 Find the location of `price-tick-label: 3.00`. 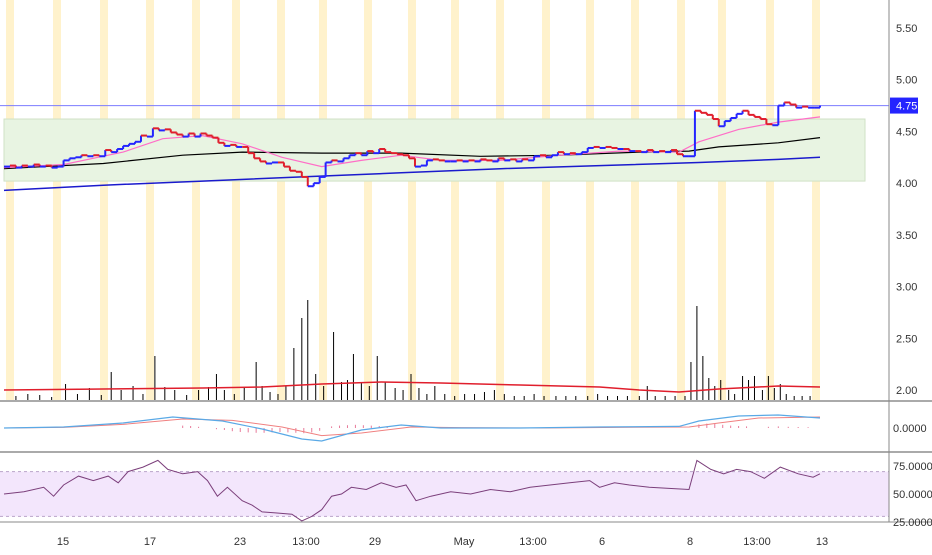

price-tick-label: 3.00 is located at coordinates (906, 288).